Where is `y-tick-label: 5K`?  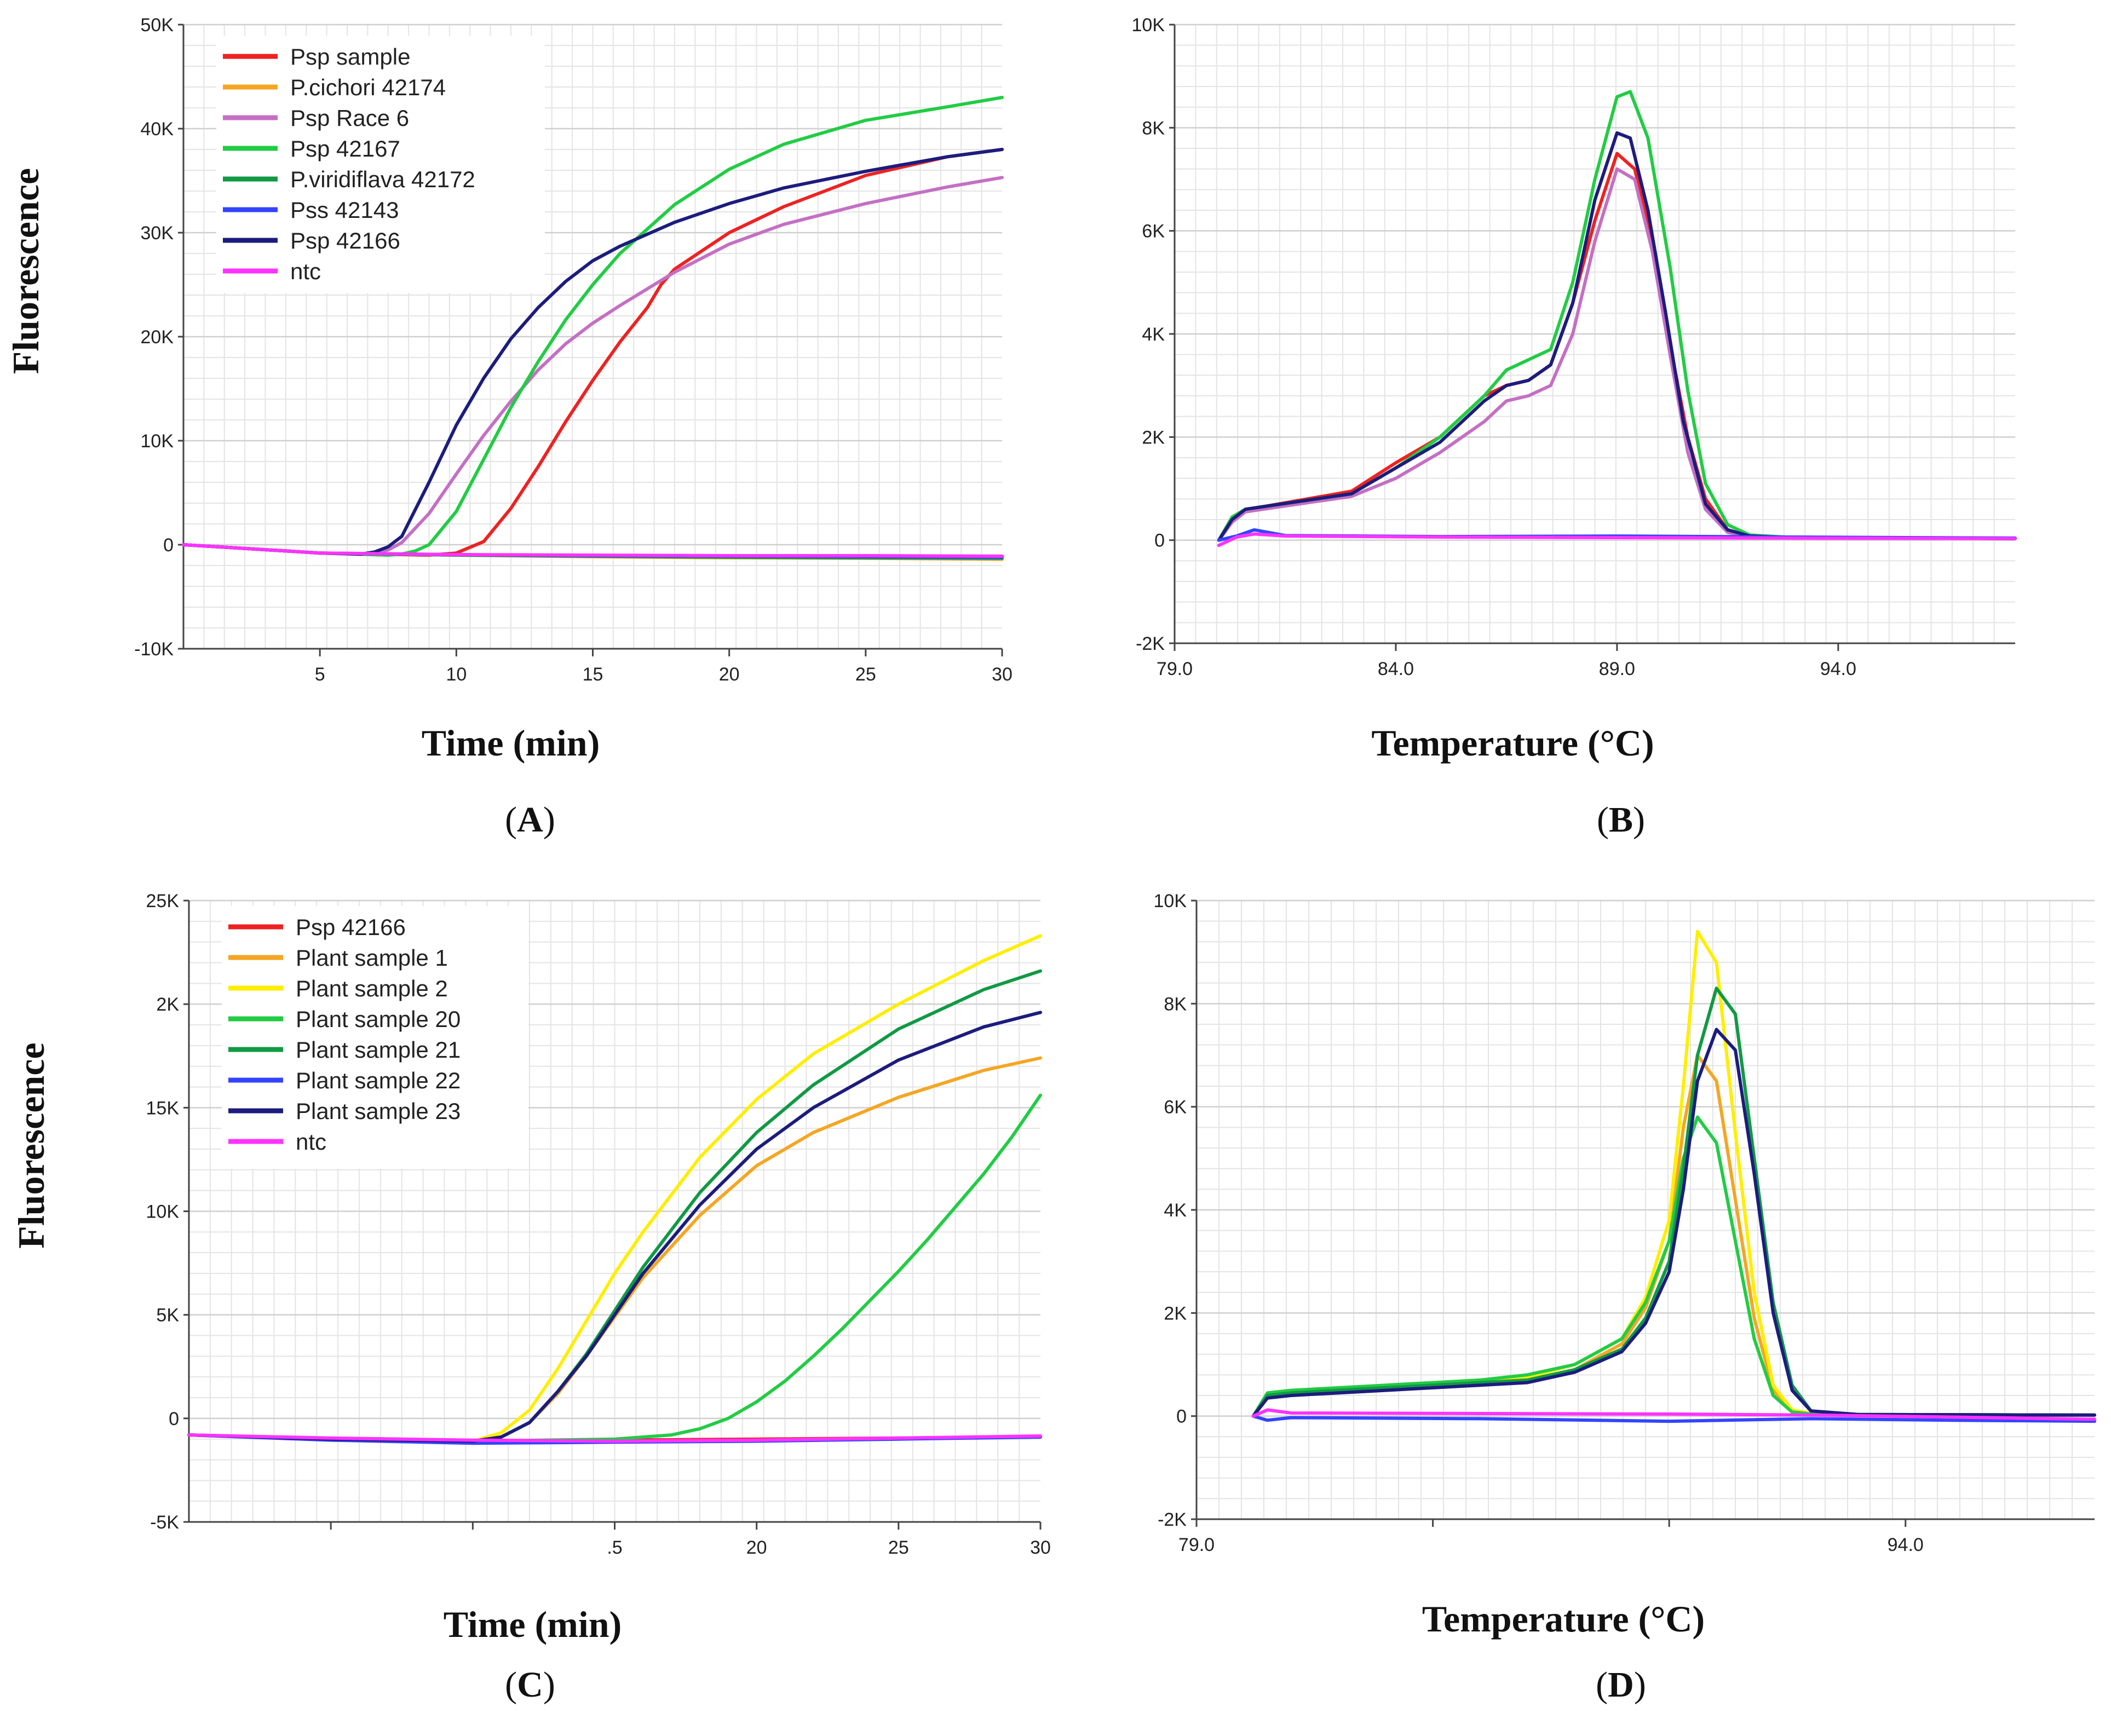 y-tick-label: 5K is located at coordinates (168, 1315).